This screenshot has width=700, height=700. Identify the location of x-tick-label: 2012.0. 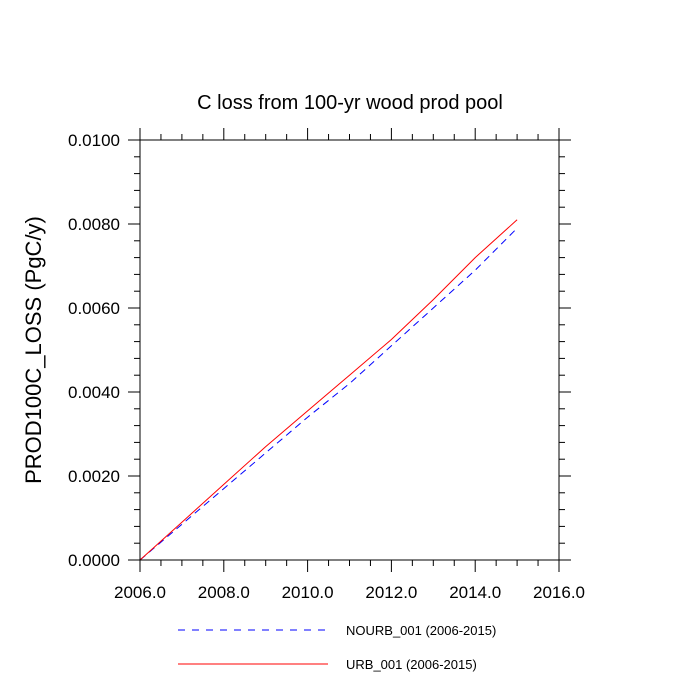
(391, 592).